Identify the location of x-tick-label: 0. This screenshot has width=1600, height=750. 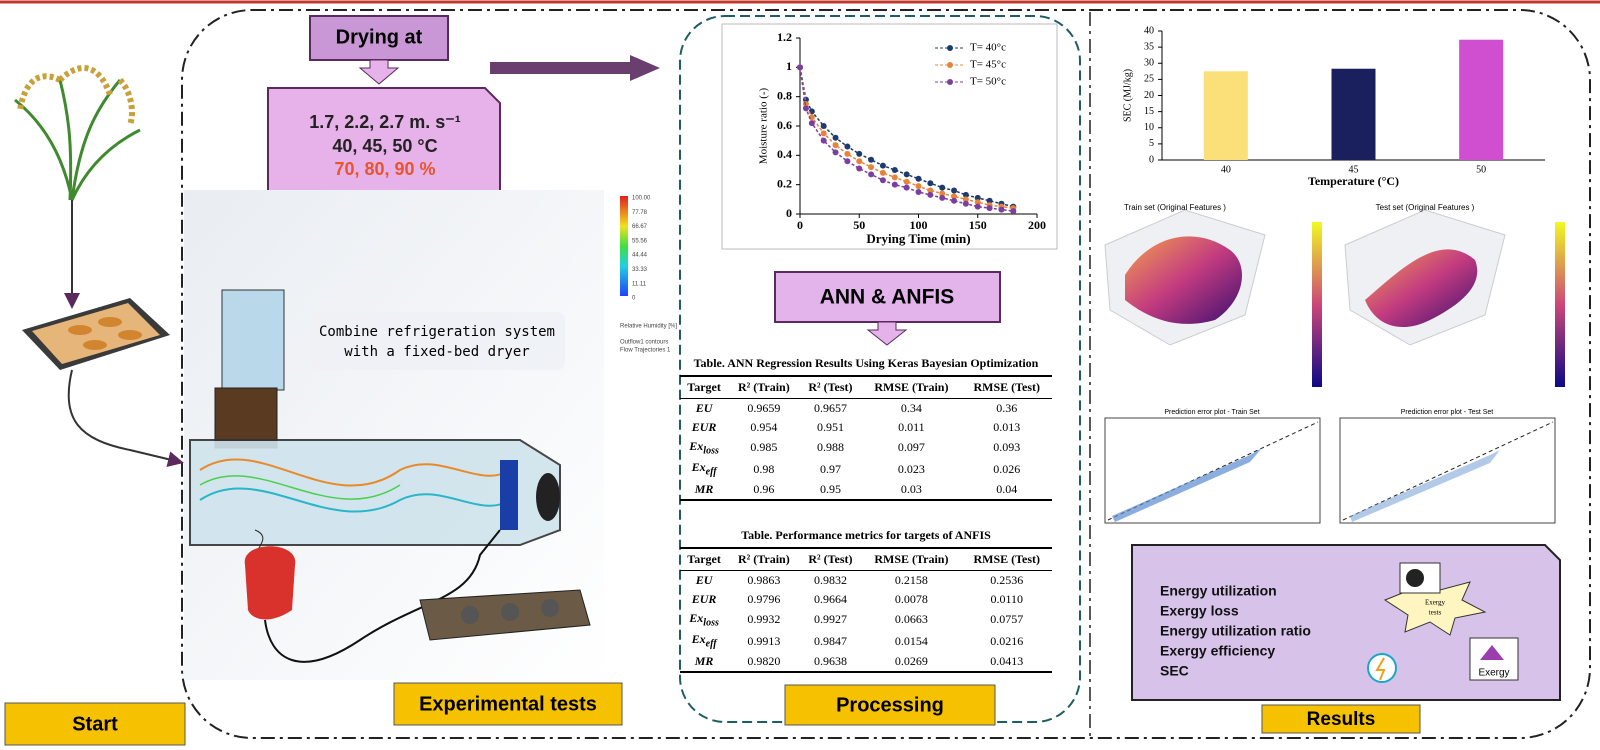
(800, 225).